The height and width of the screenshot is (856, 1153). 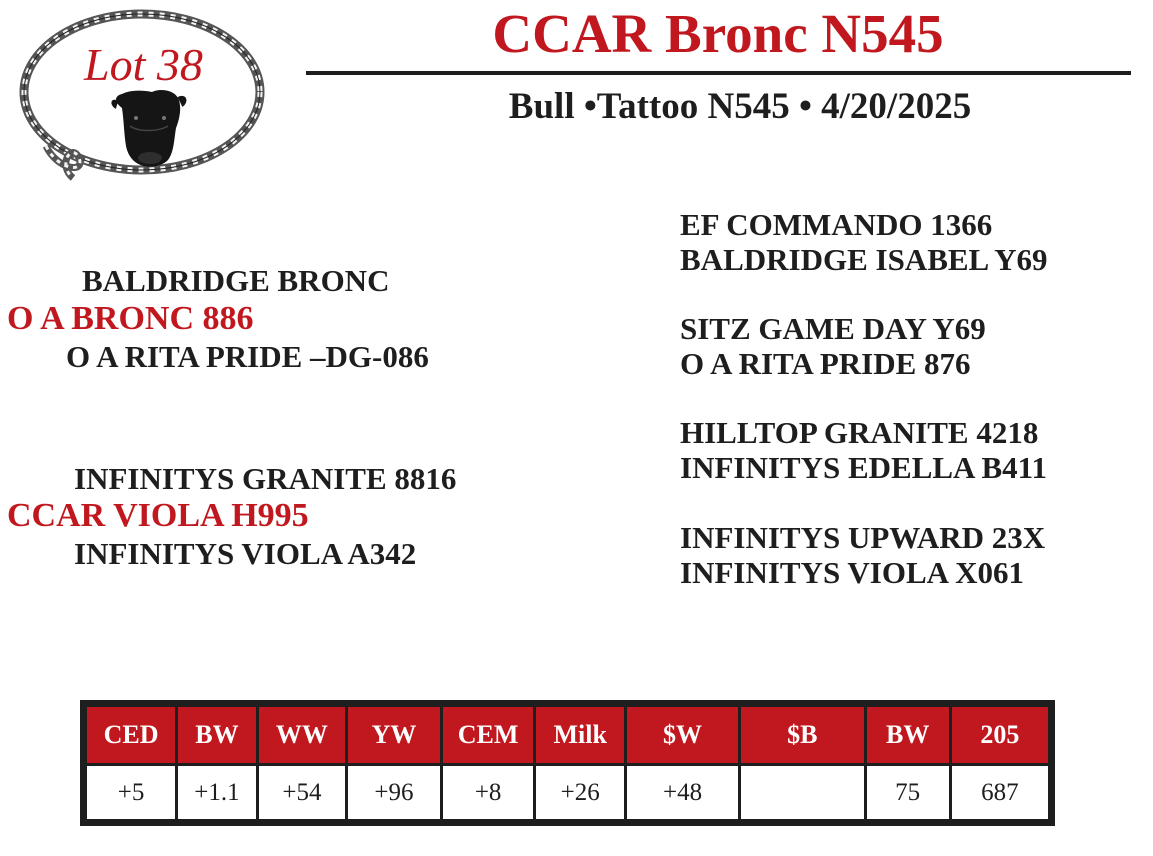 I want to click on grandparent-3: SITZ GAME DAY Y69, so click(x=833, y=328).